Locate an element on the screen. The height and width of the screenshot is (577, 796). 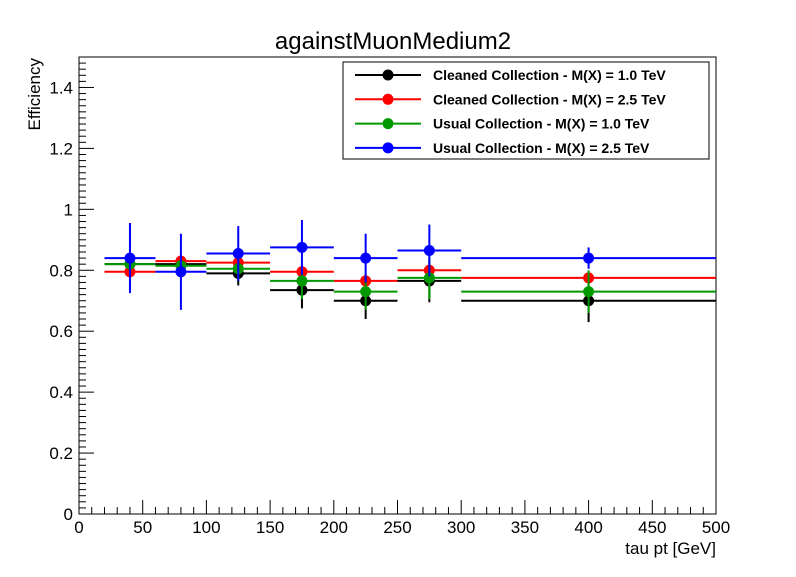
legend-box is located at coordinates (526, 110).